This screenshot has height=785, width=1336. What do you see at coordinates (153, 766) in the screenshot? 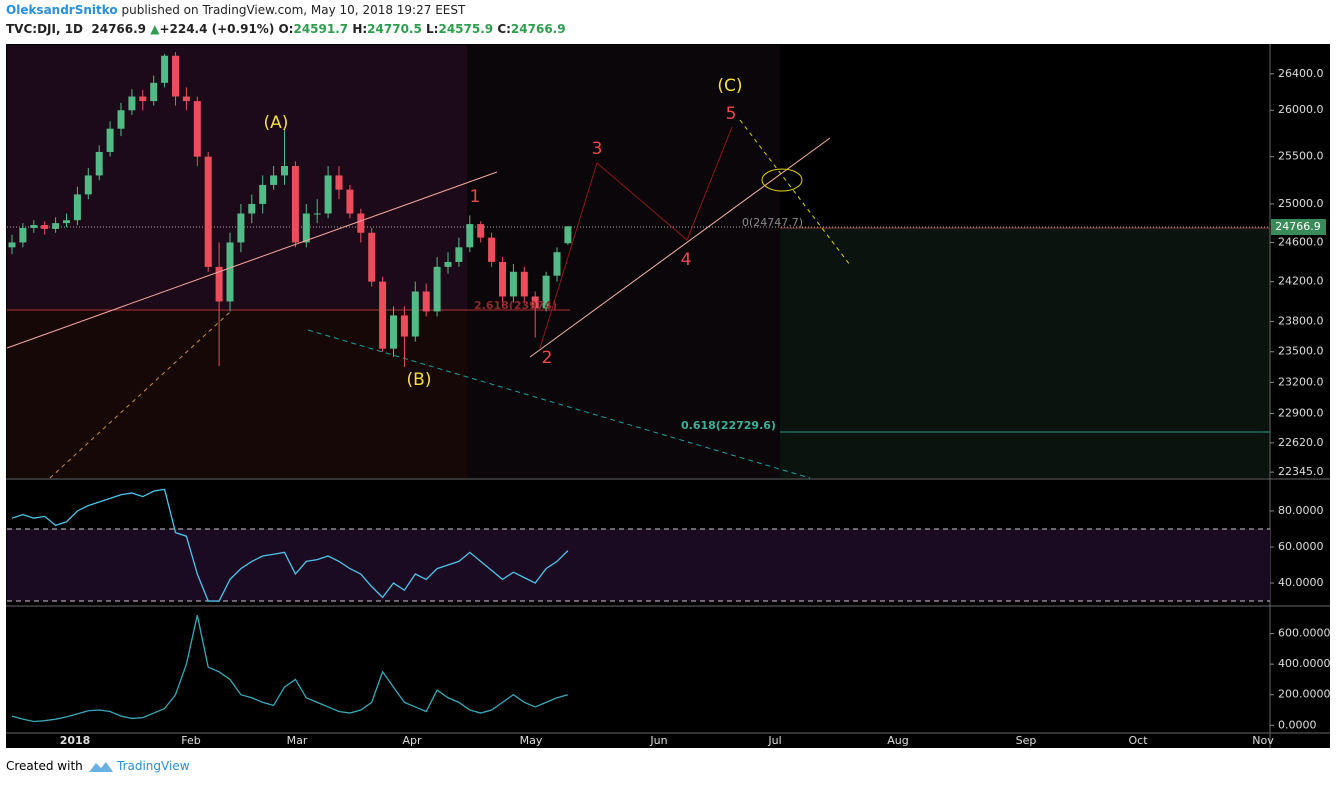
I see `footer-brand: TradingView` at bounding box center [153, 766].